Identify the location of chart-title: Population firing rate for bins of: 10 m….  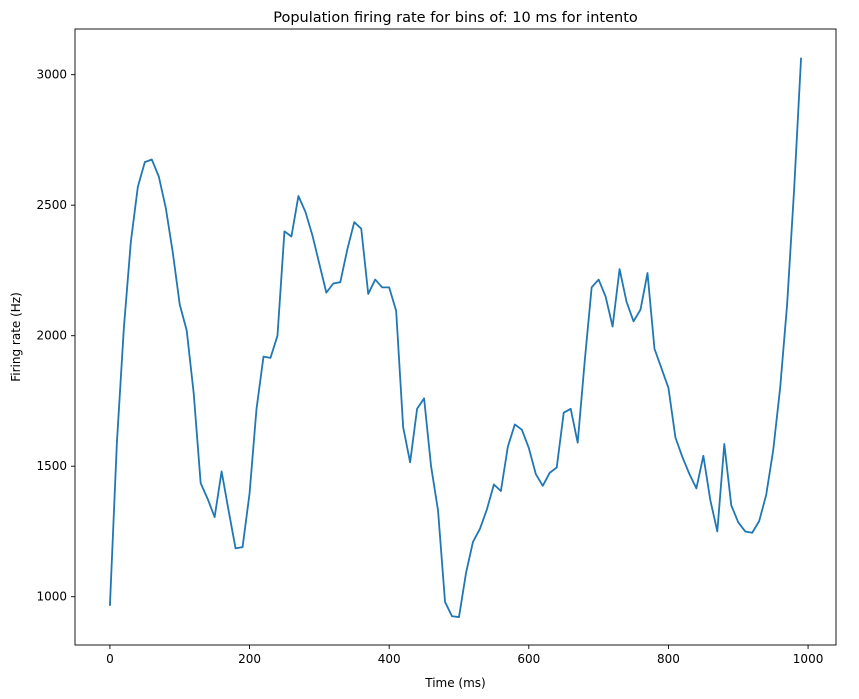
(455, 18).